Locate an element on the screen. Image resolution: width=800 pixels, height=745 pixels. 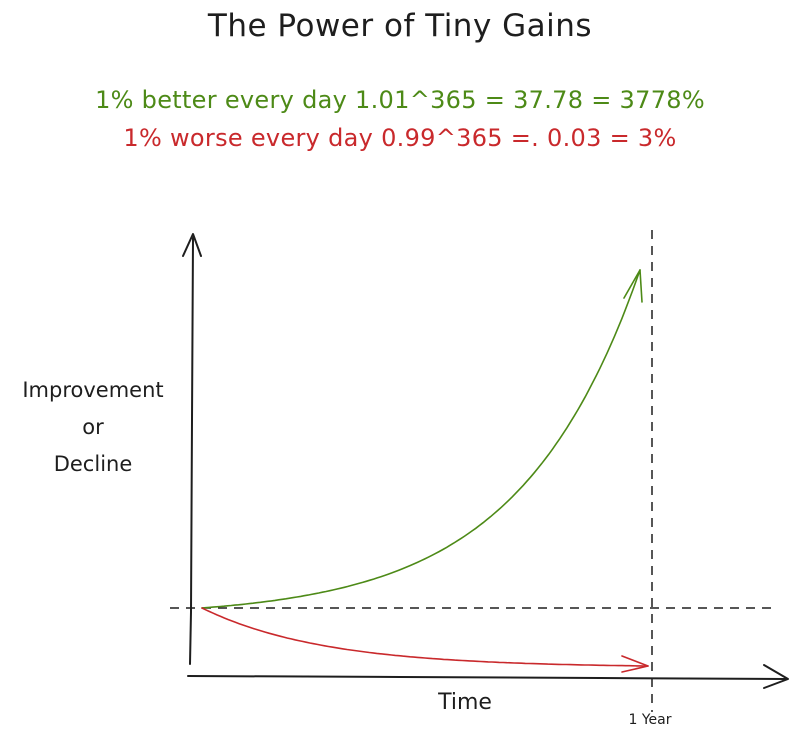
y-axis-line is located at coordinates (191, 451).